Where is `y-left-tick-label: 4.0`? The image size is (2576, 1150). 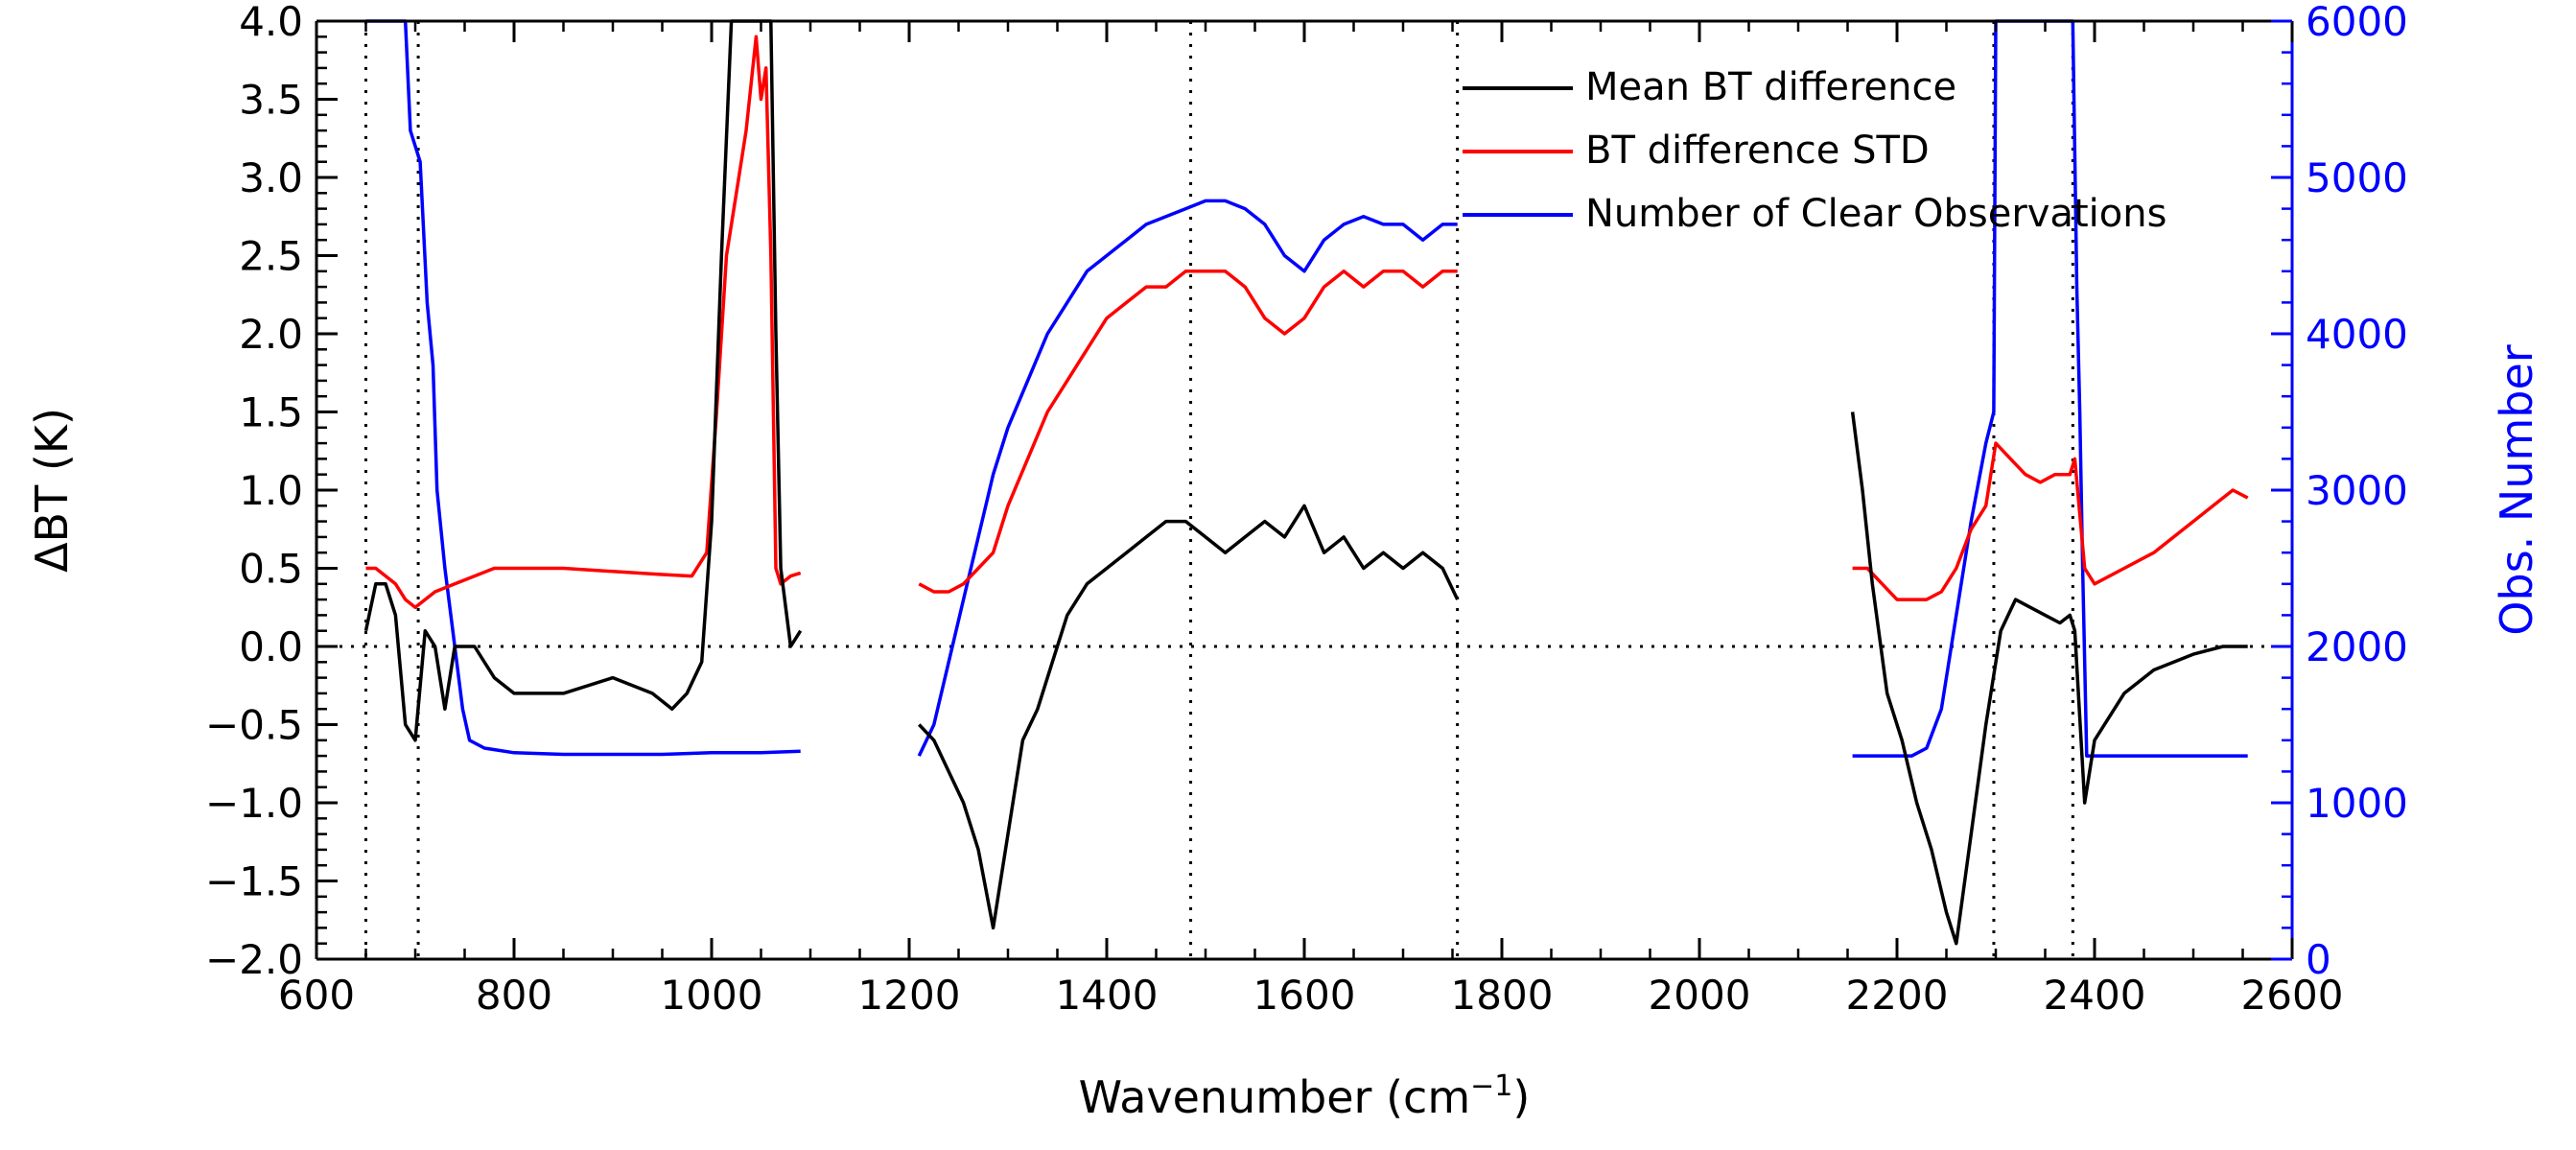
y-left-tick-label: 4.0 is located at coordinates (271, 22).